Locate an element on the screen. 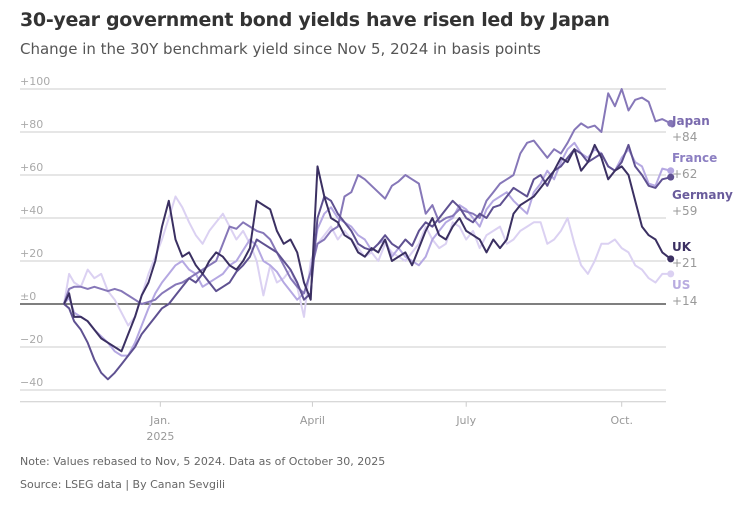  legend-label-japan: Japan is located at coordinates (690, 121).